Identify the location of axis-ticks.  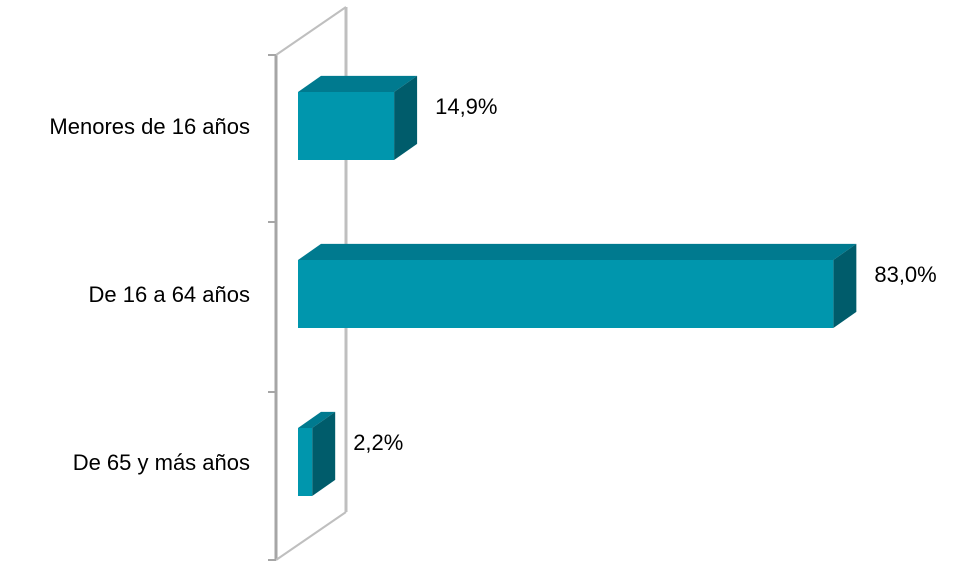
(272, 307).